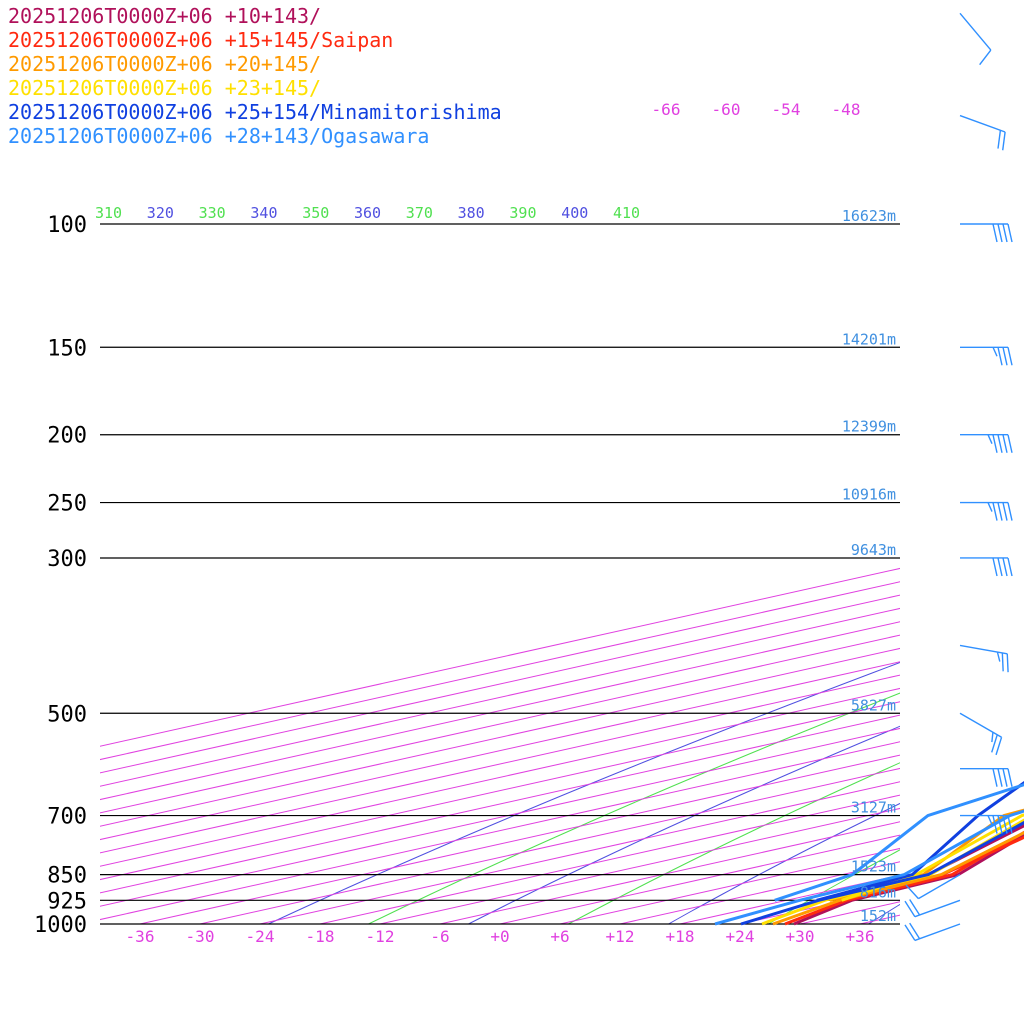 This screenshot has height=1024, width=1024. What do you see at coordinates (869, 427) in the screenshot?
I see `height-label: 12399m` at bounding box center [869, 427].